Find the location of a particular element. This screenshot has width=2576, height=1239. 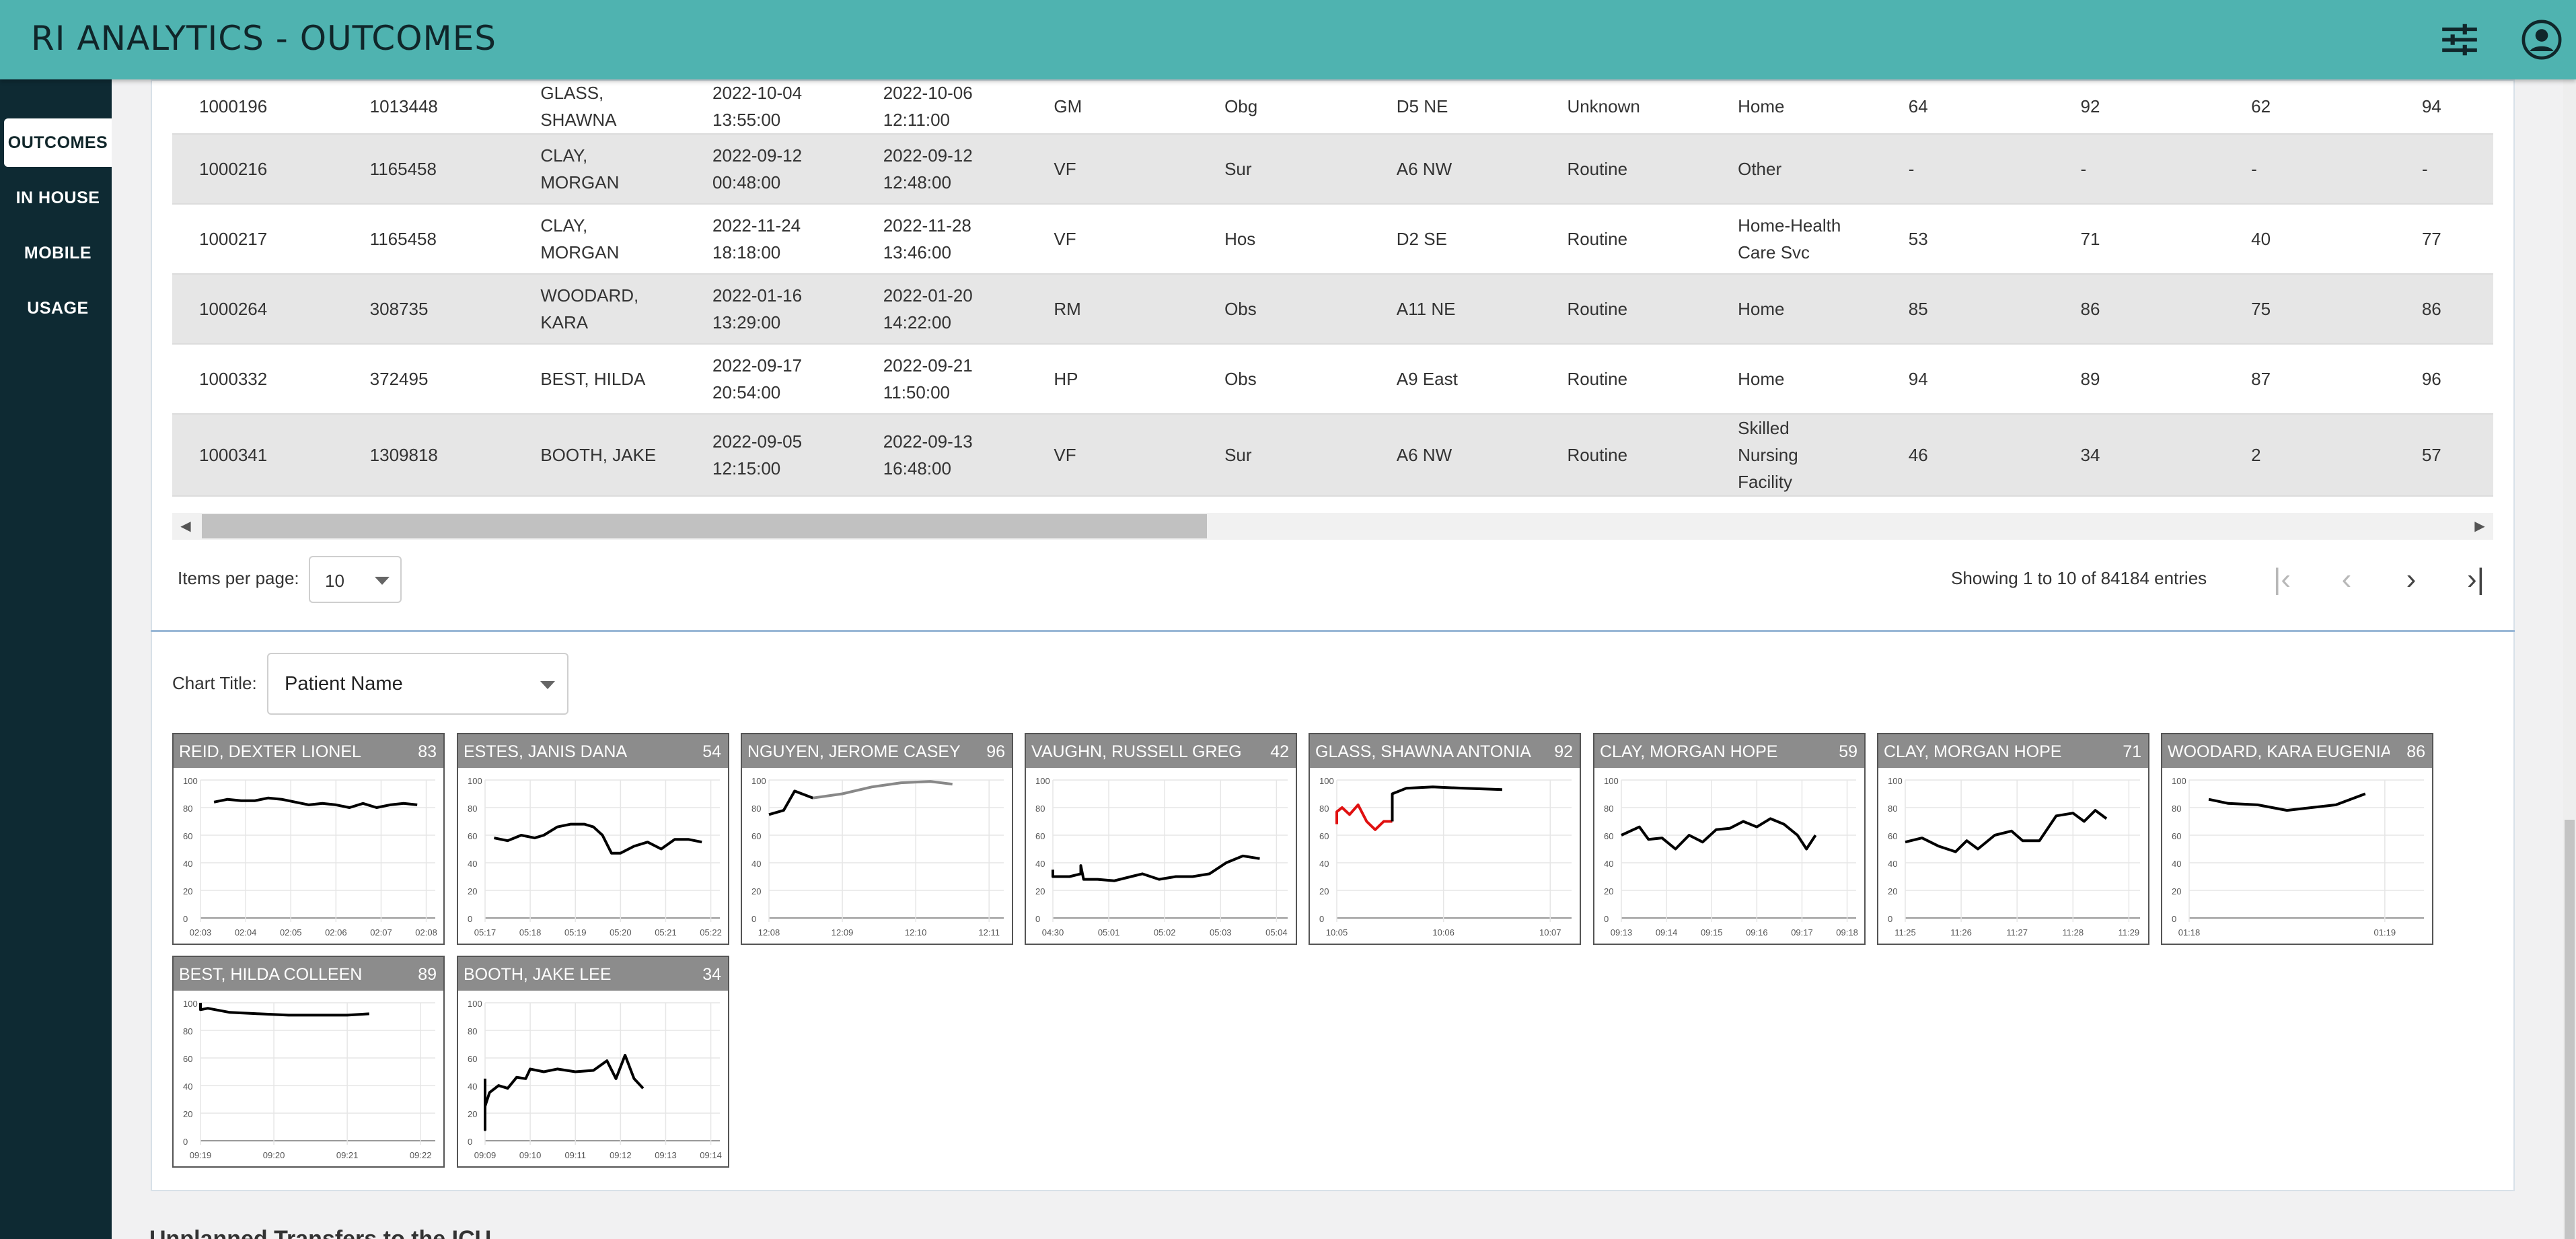

x-tick-label: 11:27 is located at coordinates (2017, 932).